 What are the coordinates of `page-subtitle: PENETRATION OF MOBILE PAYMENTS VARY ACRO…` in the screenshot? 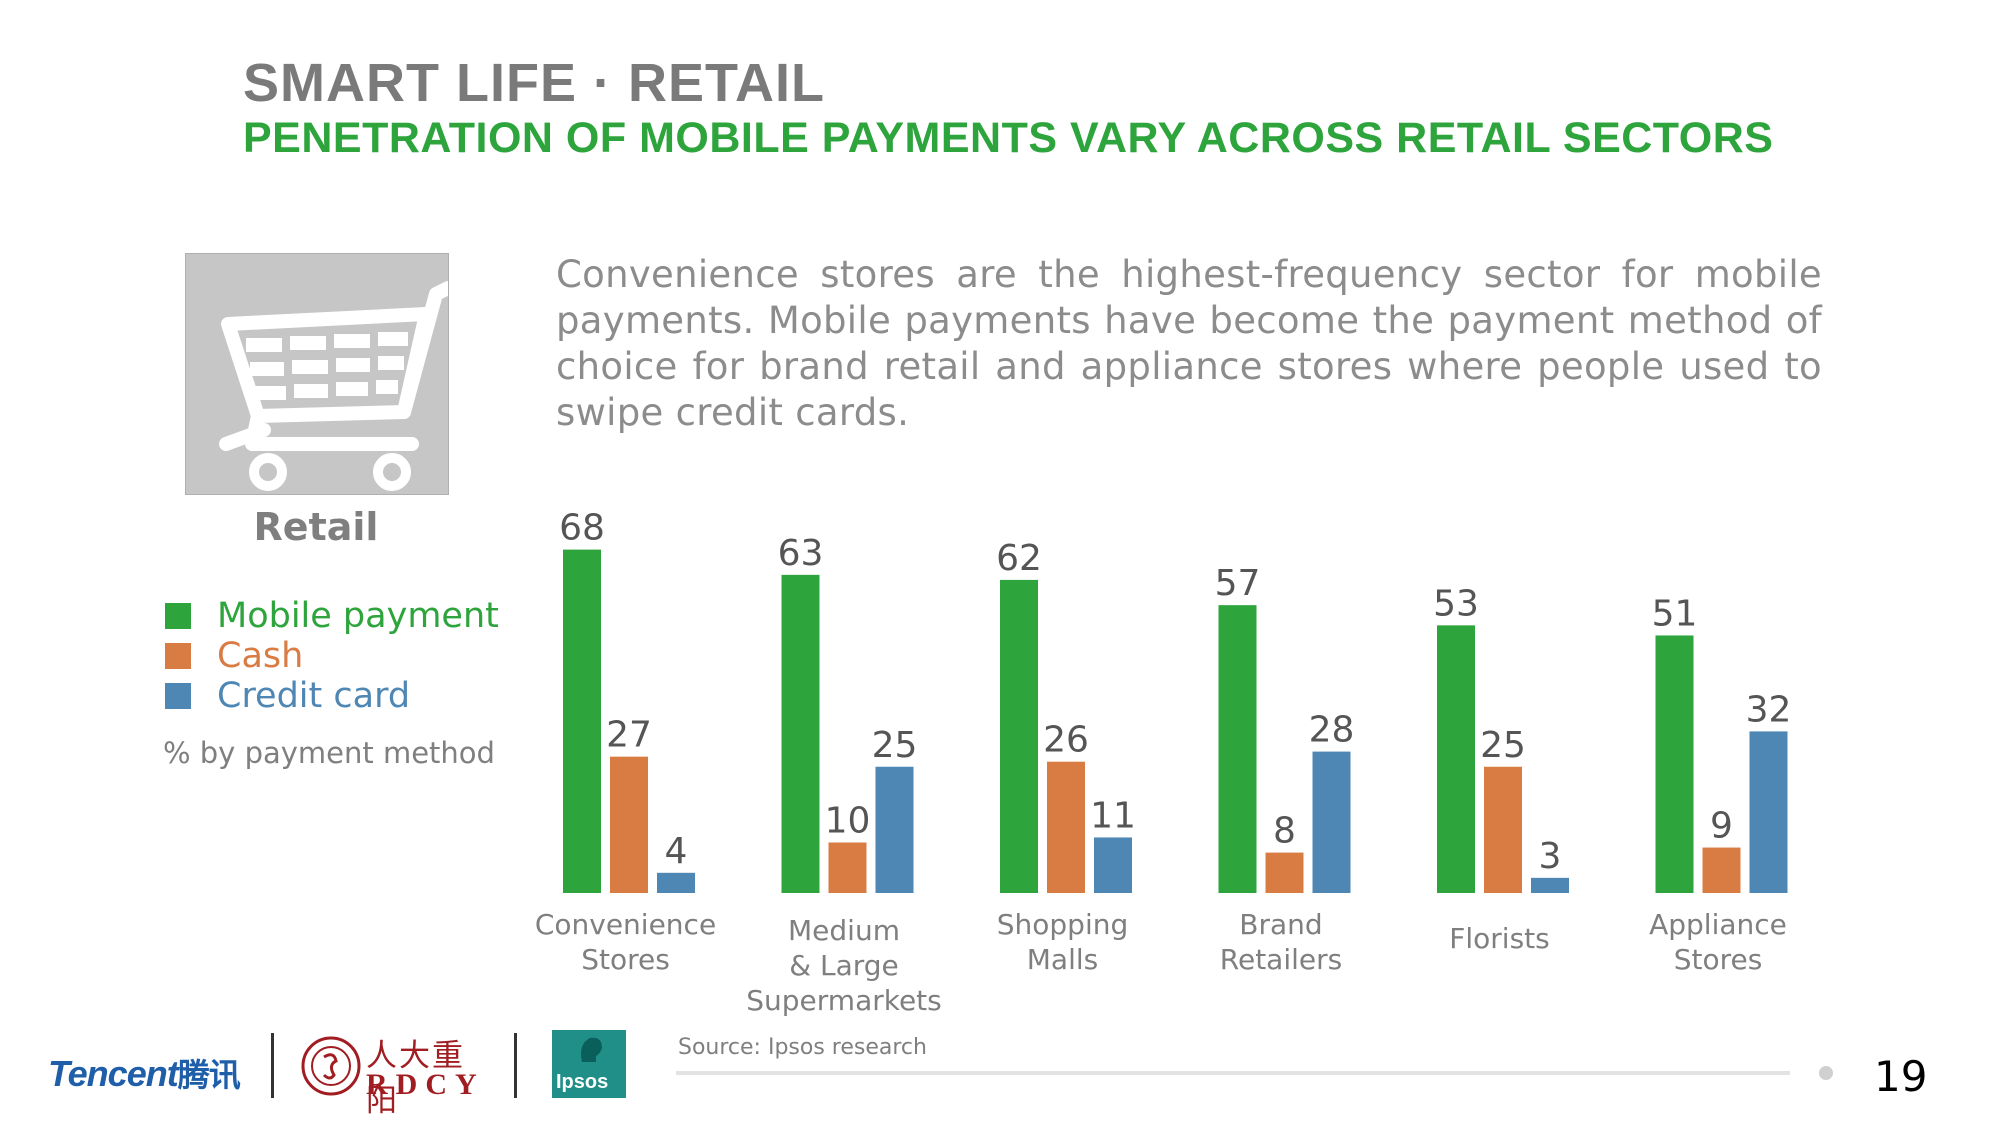 It's located at (1008, 138).